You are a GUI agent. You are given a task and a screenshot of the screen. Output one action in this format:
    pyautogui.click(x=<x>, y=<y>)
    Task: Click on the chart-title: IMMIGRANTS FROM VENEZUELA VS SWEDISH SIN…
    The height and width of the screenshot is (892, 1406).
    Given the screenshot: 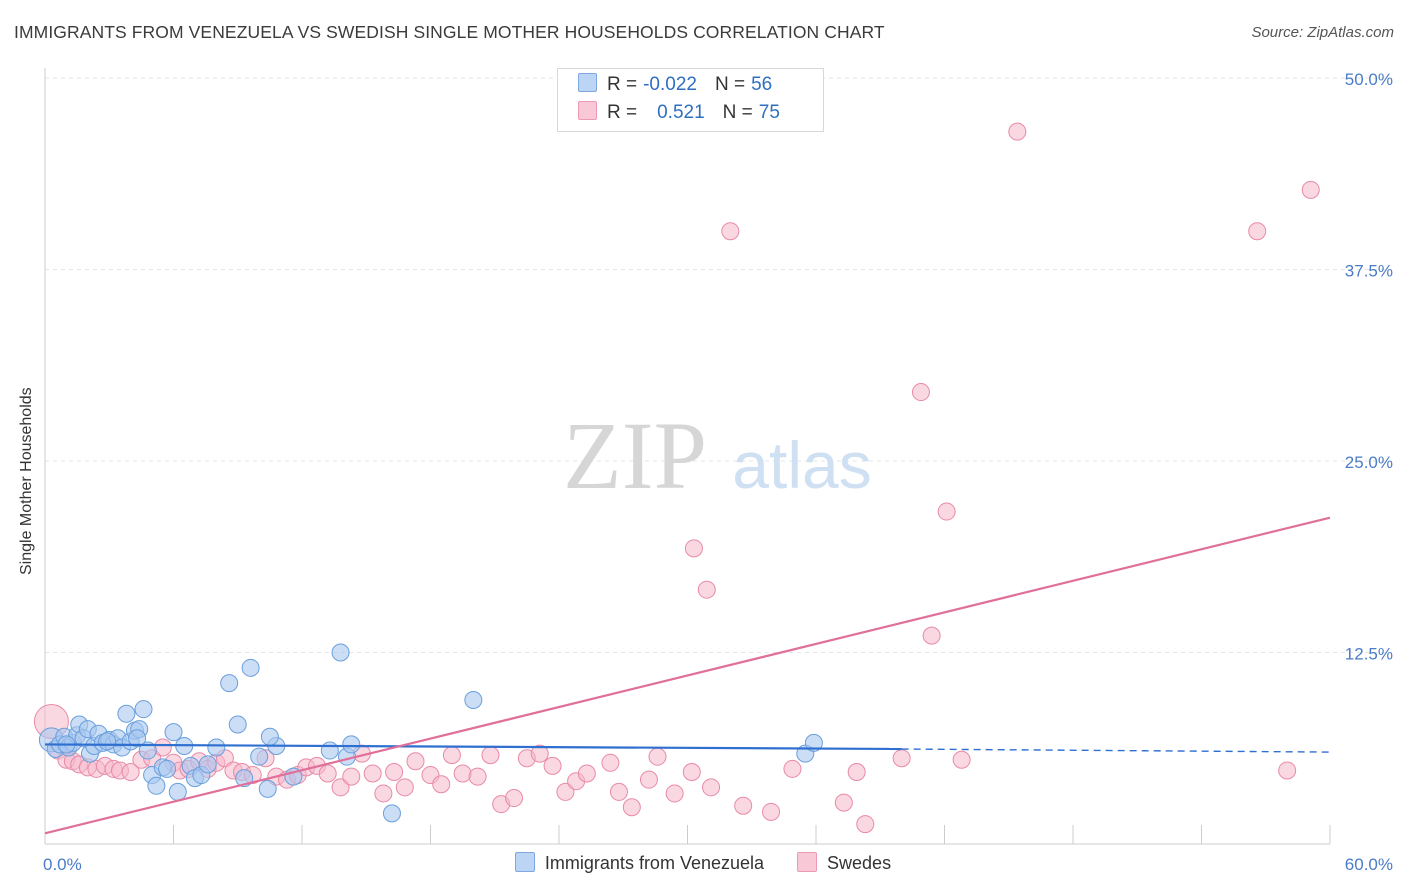 What is the action you would take?
    pyautogui.click(x=449, y=32)
    